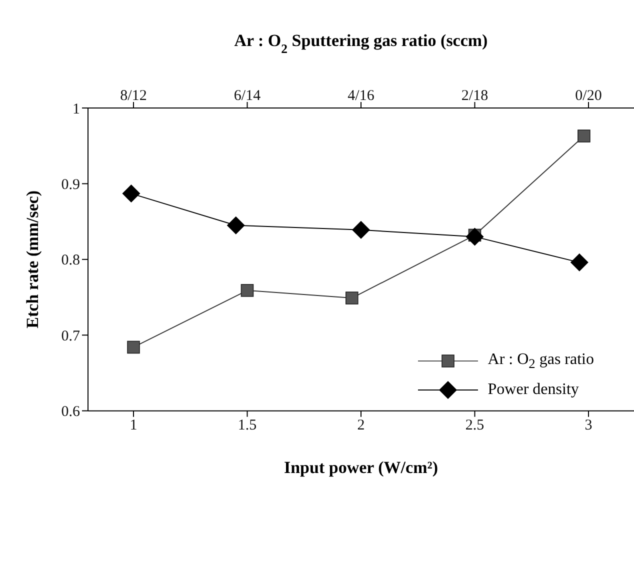 The width and height of the screenshot is (634, 566). I want to click on x2-axis-title: Ar : O$_{2}$ Sputtering gas ratio (sccm), so click(361, 43).